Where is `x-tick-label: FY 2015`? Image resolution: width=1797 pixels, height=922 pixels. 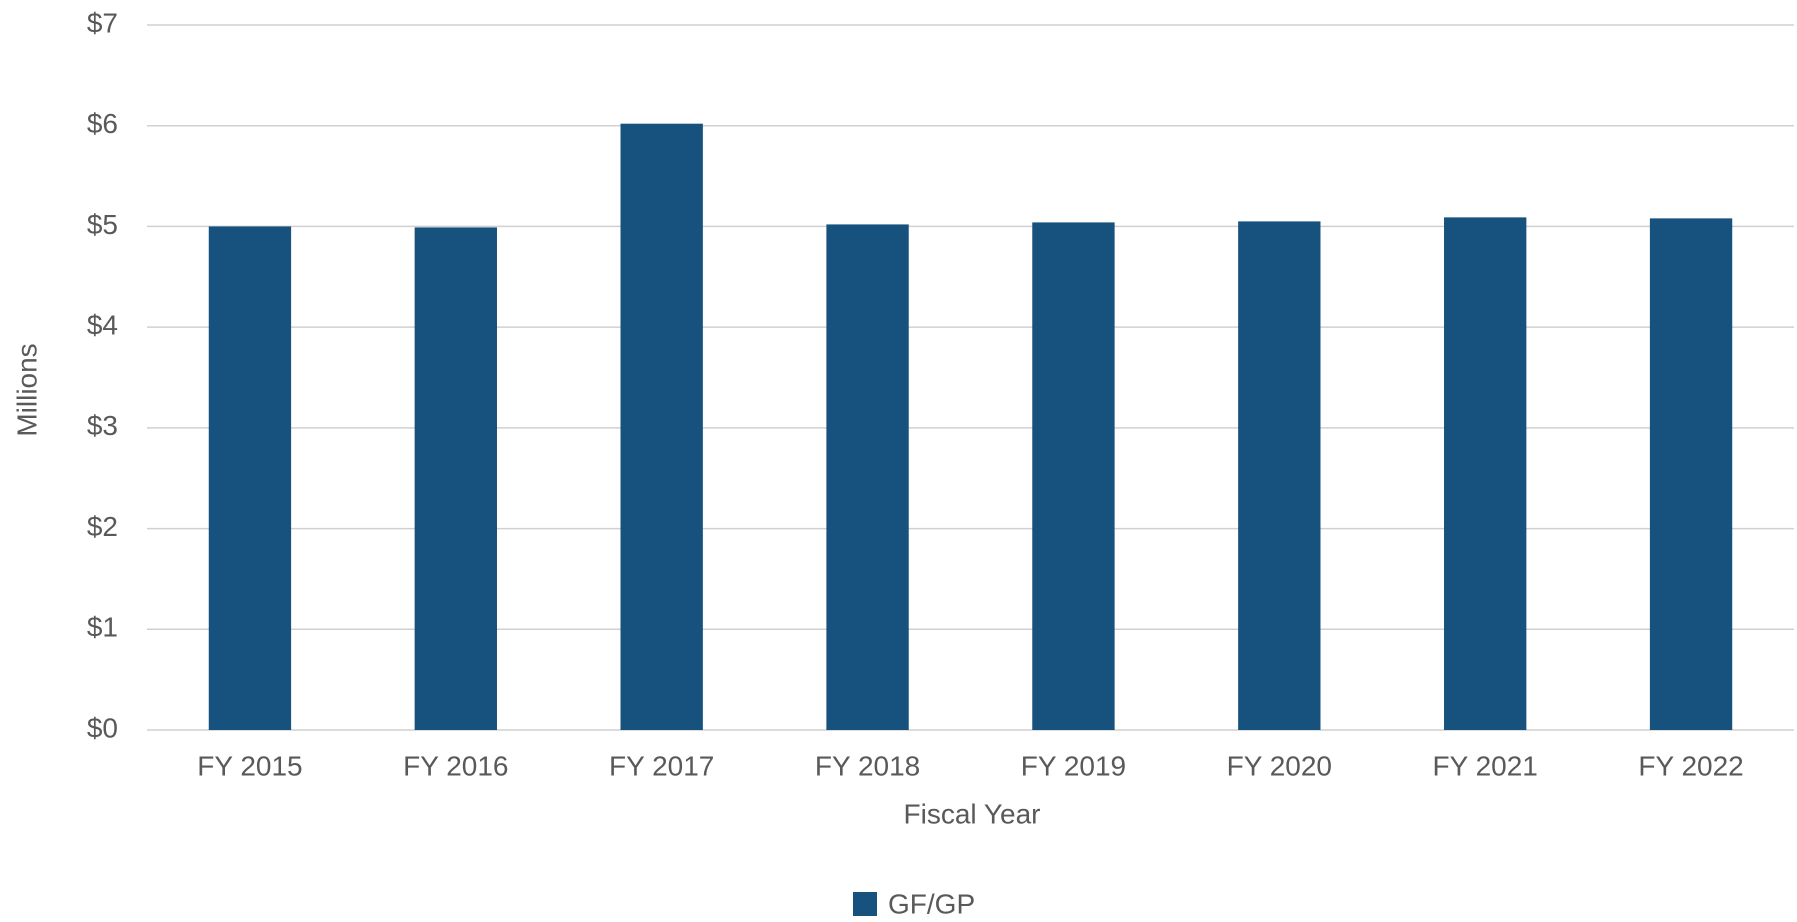
x-tick-label: FY 2015 is located at coordinates (249, 765).